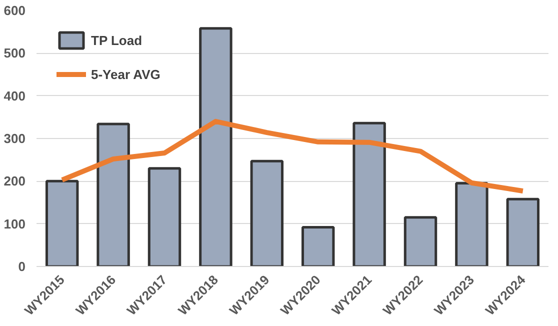 This screenshot has width=558, height=326. What do you see at coordinates (15, 138) in the screenshot?
I see `y-tick-label: 300` at bounding box center [15, 138].